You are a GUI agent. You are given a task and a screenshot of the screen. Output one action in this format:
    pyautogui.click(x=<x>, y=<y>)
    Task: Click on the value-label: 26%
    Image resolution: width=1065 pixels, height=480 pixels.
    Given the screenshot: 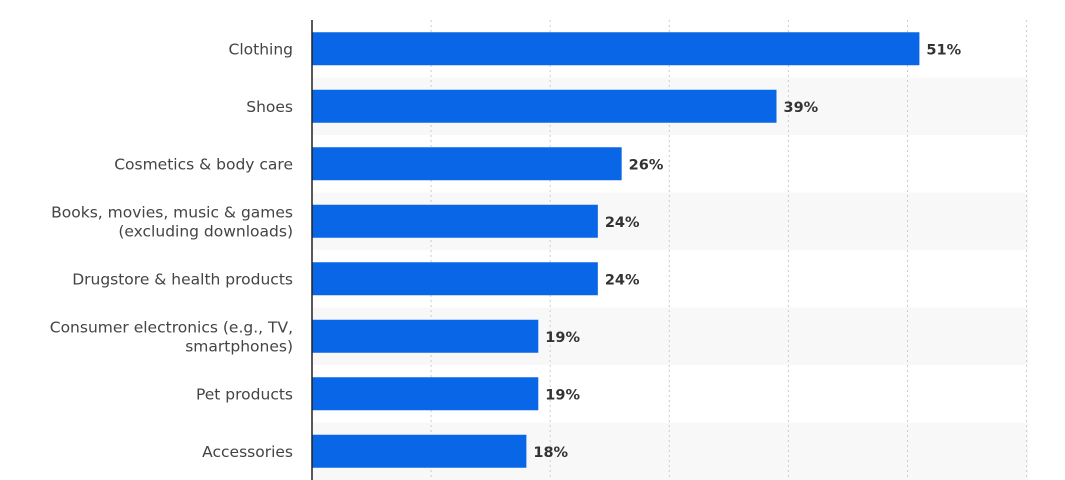 What is the action you would take?
    pyautogui.click(x=646, y=165)
    